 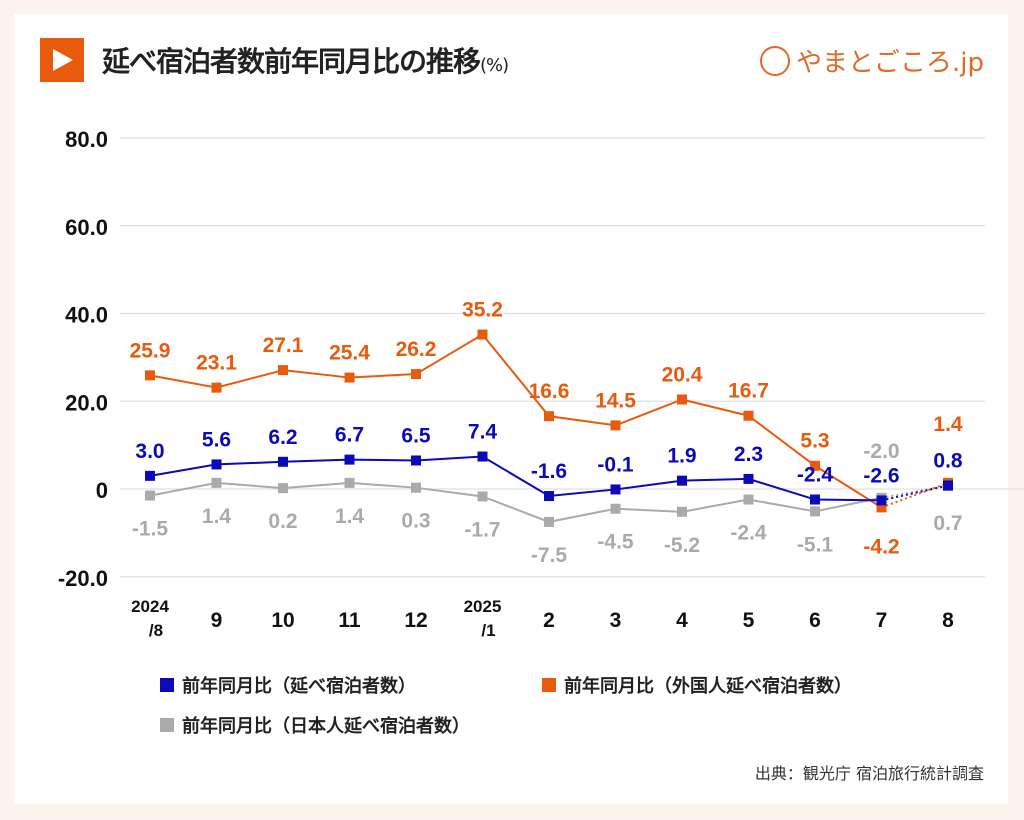 I want to click on data-label: 23.1, so click(x=216, y=363).